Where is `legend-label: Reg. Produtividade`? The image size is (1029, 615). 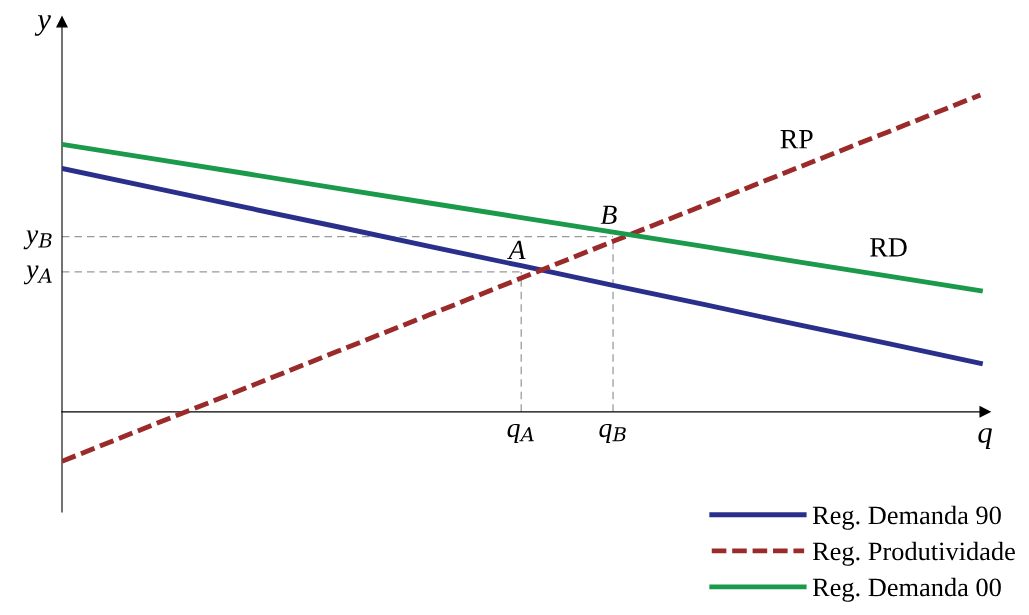 legend-label: Reg. Produtividade is located at coordinates (913, 553).